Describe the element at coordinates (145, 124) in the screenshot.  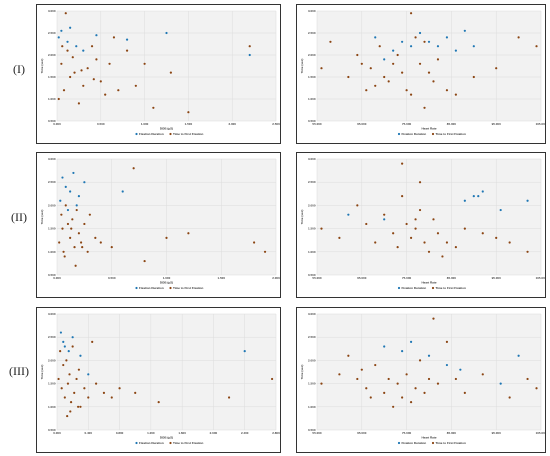
I see `x-tick-label: 1.000` at that location.